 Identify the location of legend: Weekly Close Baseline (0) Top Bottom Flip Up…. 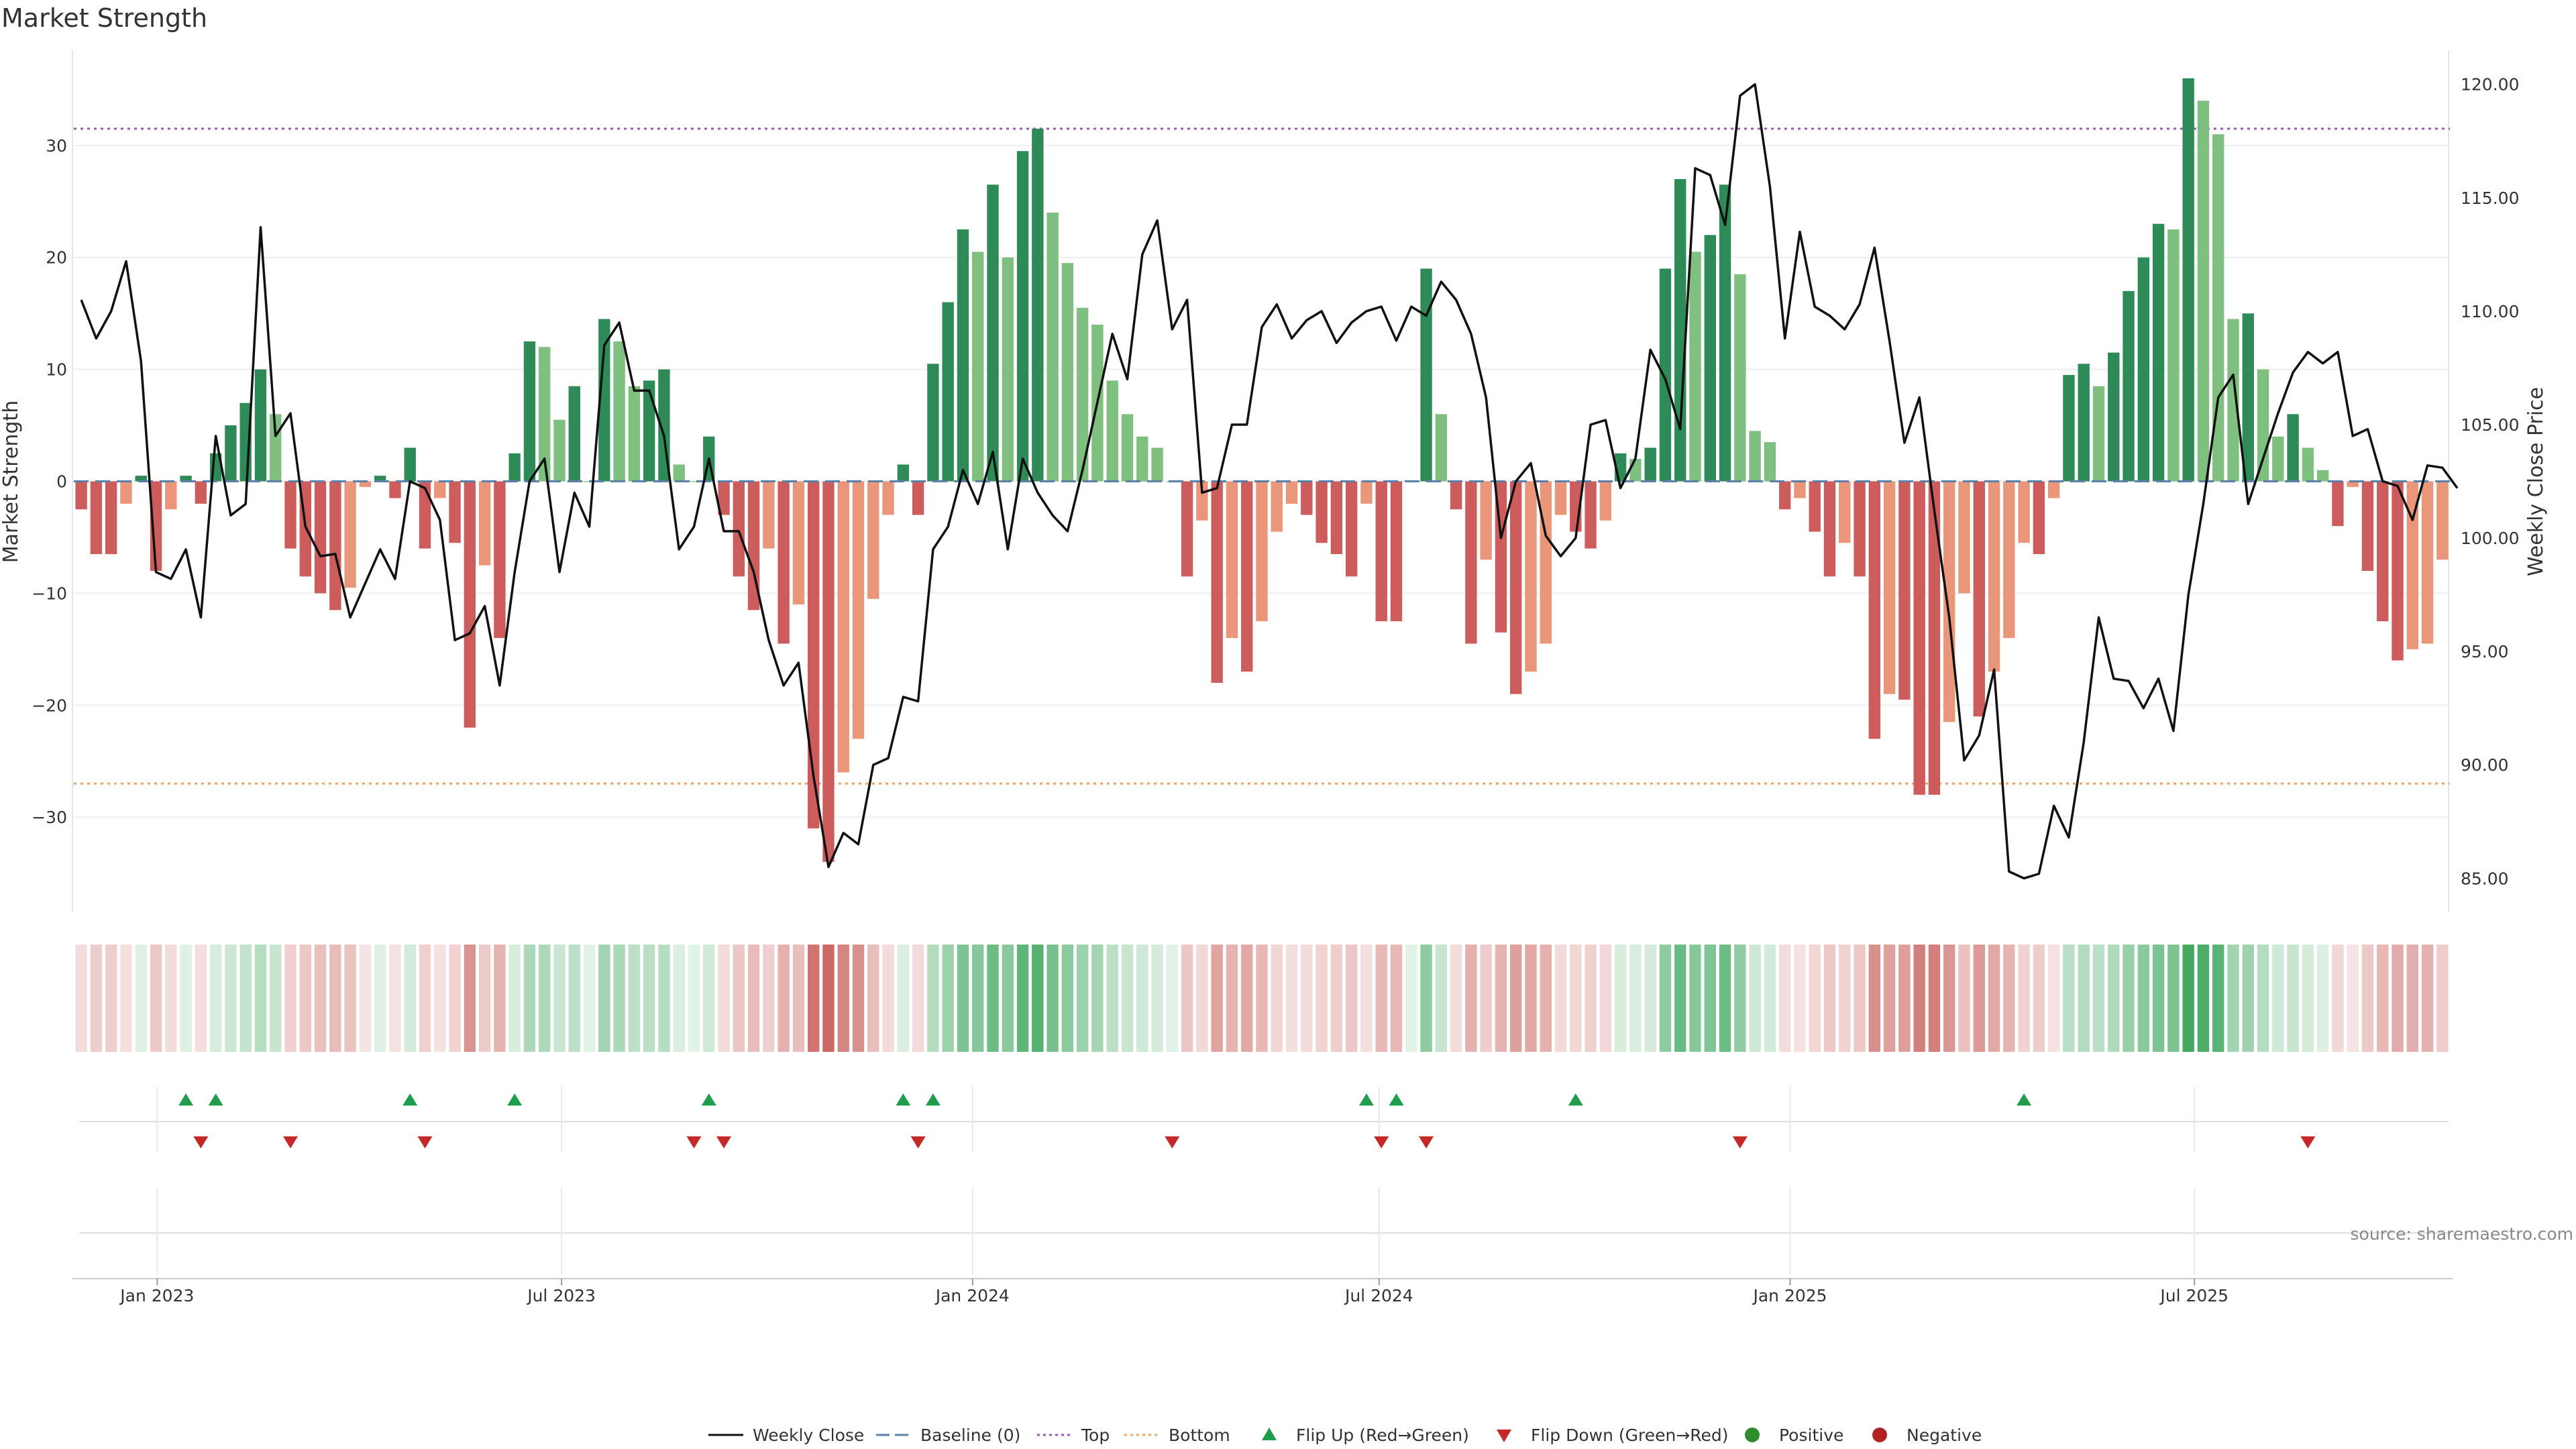
(1345, 1435).